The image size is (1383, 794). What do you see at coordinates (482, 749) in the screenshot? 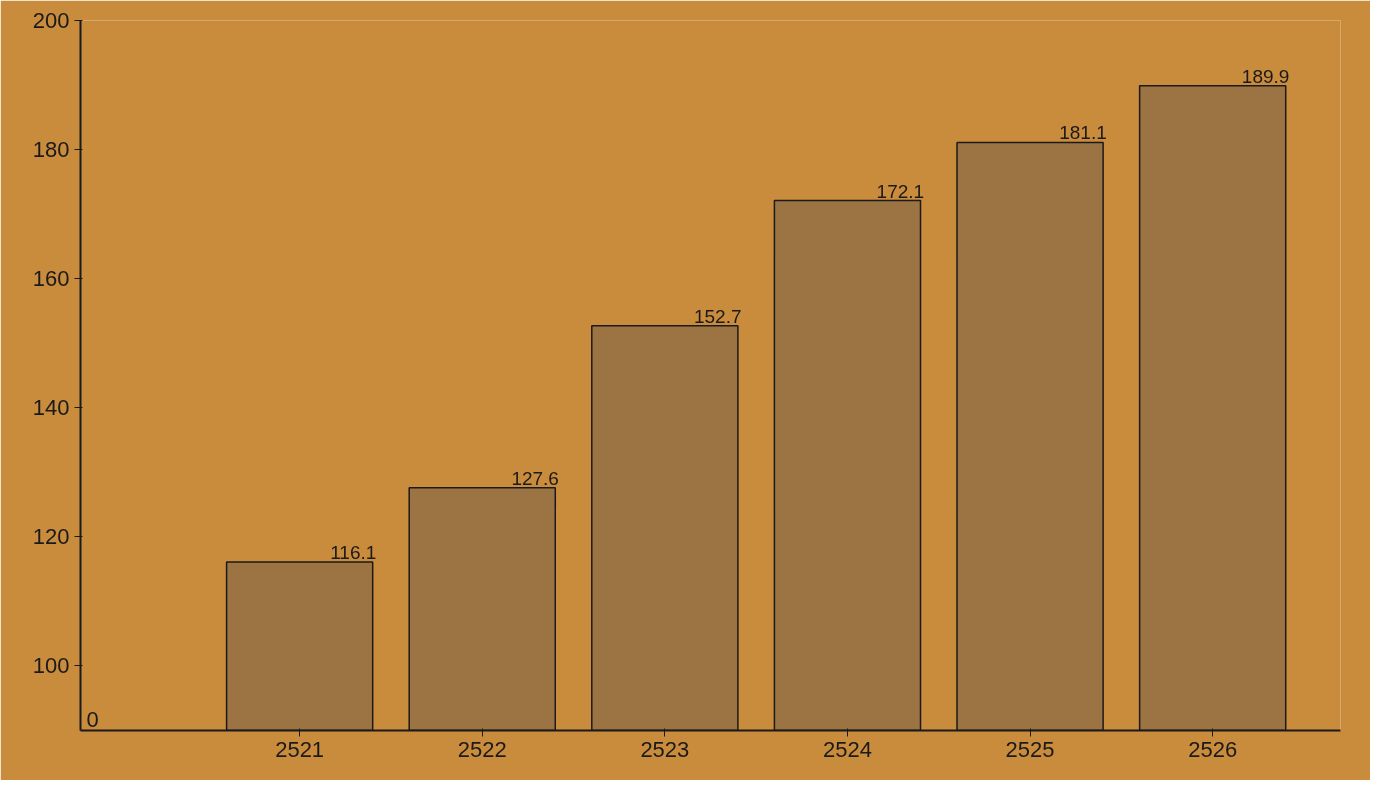
I see `x-tick-label: 2522` at bounding box center [482, 749].